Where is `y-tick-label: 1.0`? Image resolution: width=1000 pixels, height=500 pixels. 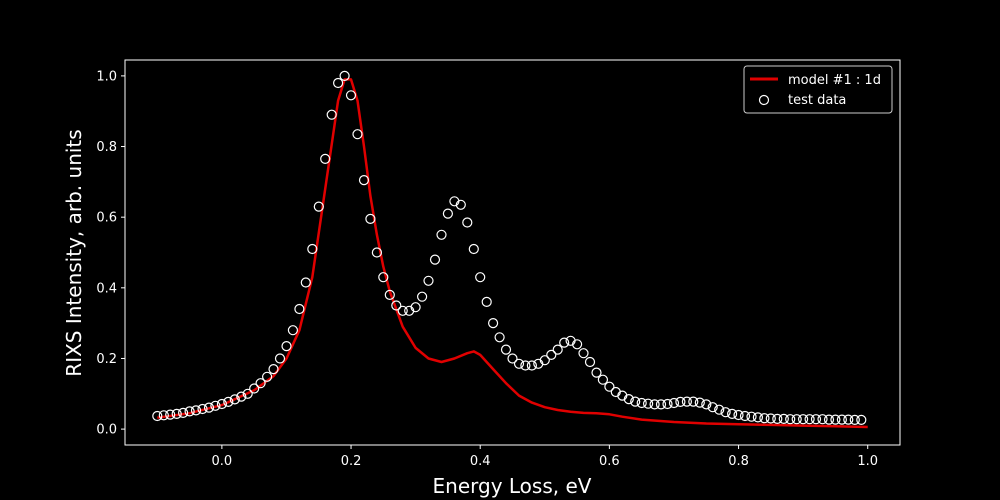 y-tick-label: 1.0 is located at coordinates (106, 76).